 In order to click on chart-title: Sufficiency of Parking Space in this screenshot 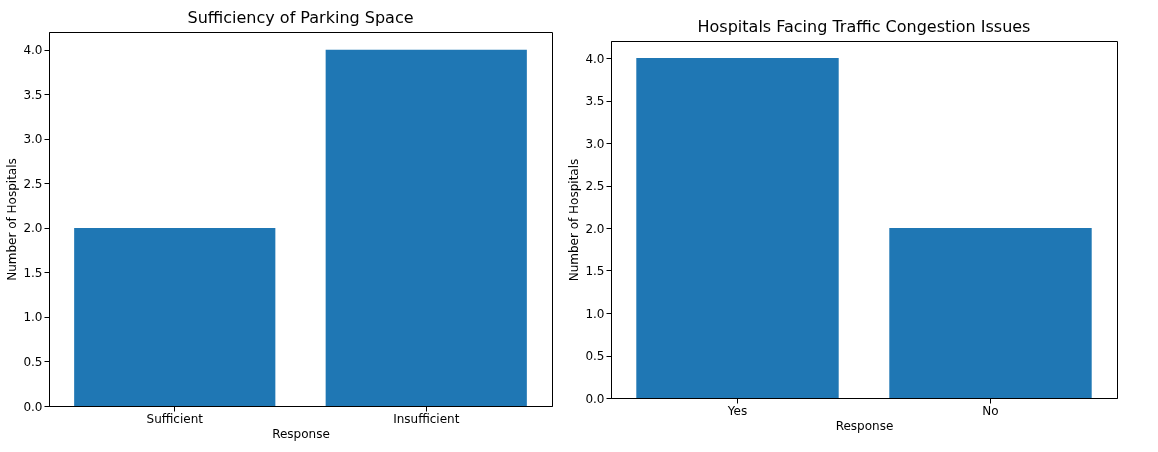, I will do `click(300, 17)`.